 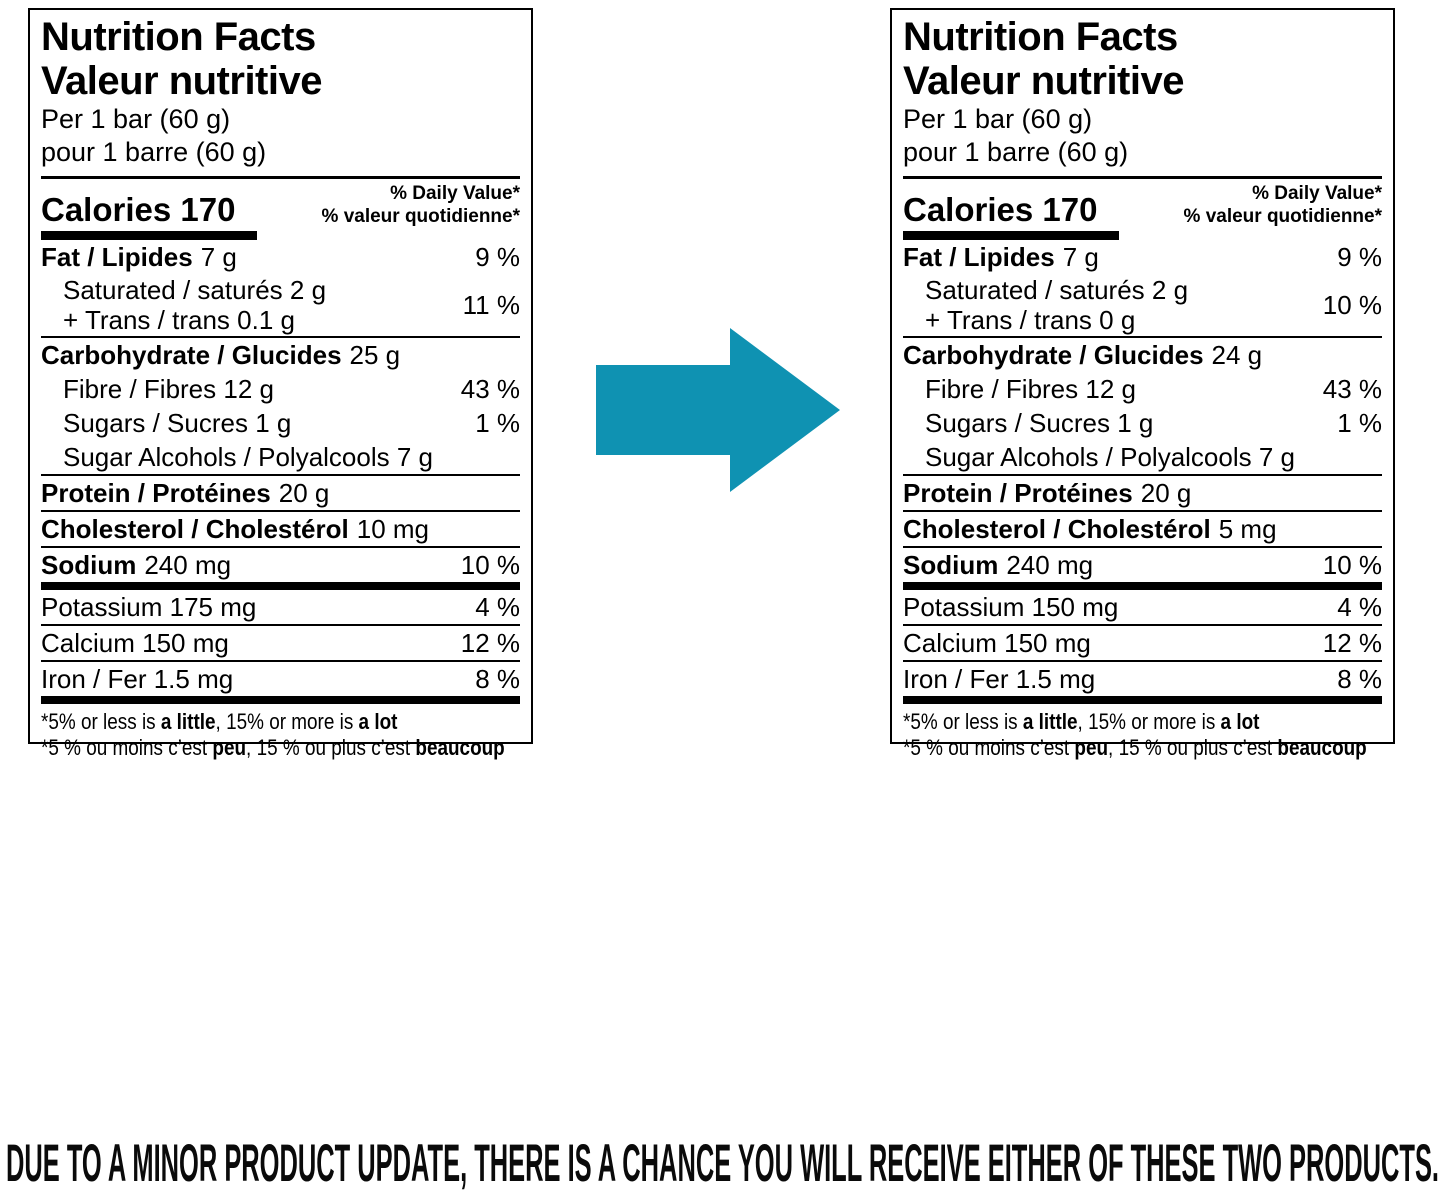 I want to click on daily-value-header-en: % Daily Value*, so click(x=1317, y=193).